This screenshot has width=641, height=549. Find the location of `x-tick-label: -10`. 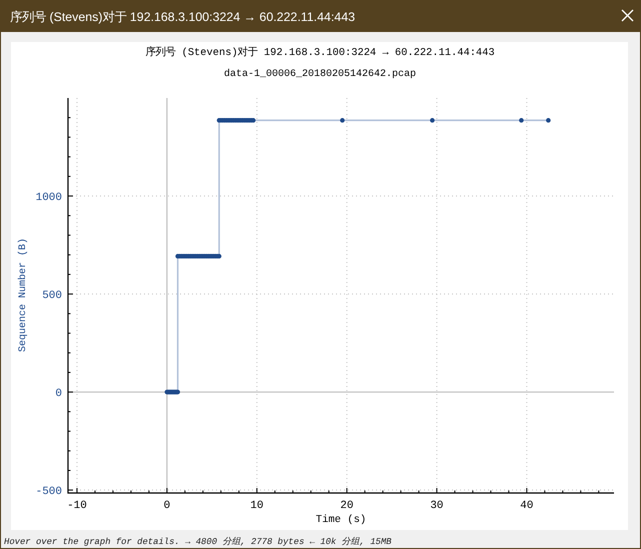

x-tick-label: -10 is located at coordinates (77, 506).